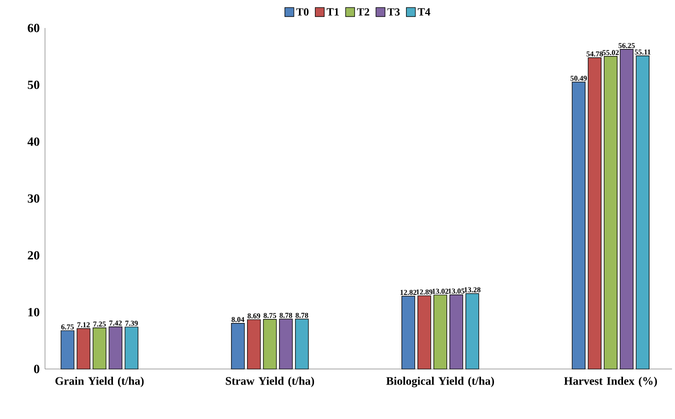  I want to click on x-tick-label: Harvest Index (%), so click(610, 382).